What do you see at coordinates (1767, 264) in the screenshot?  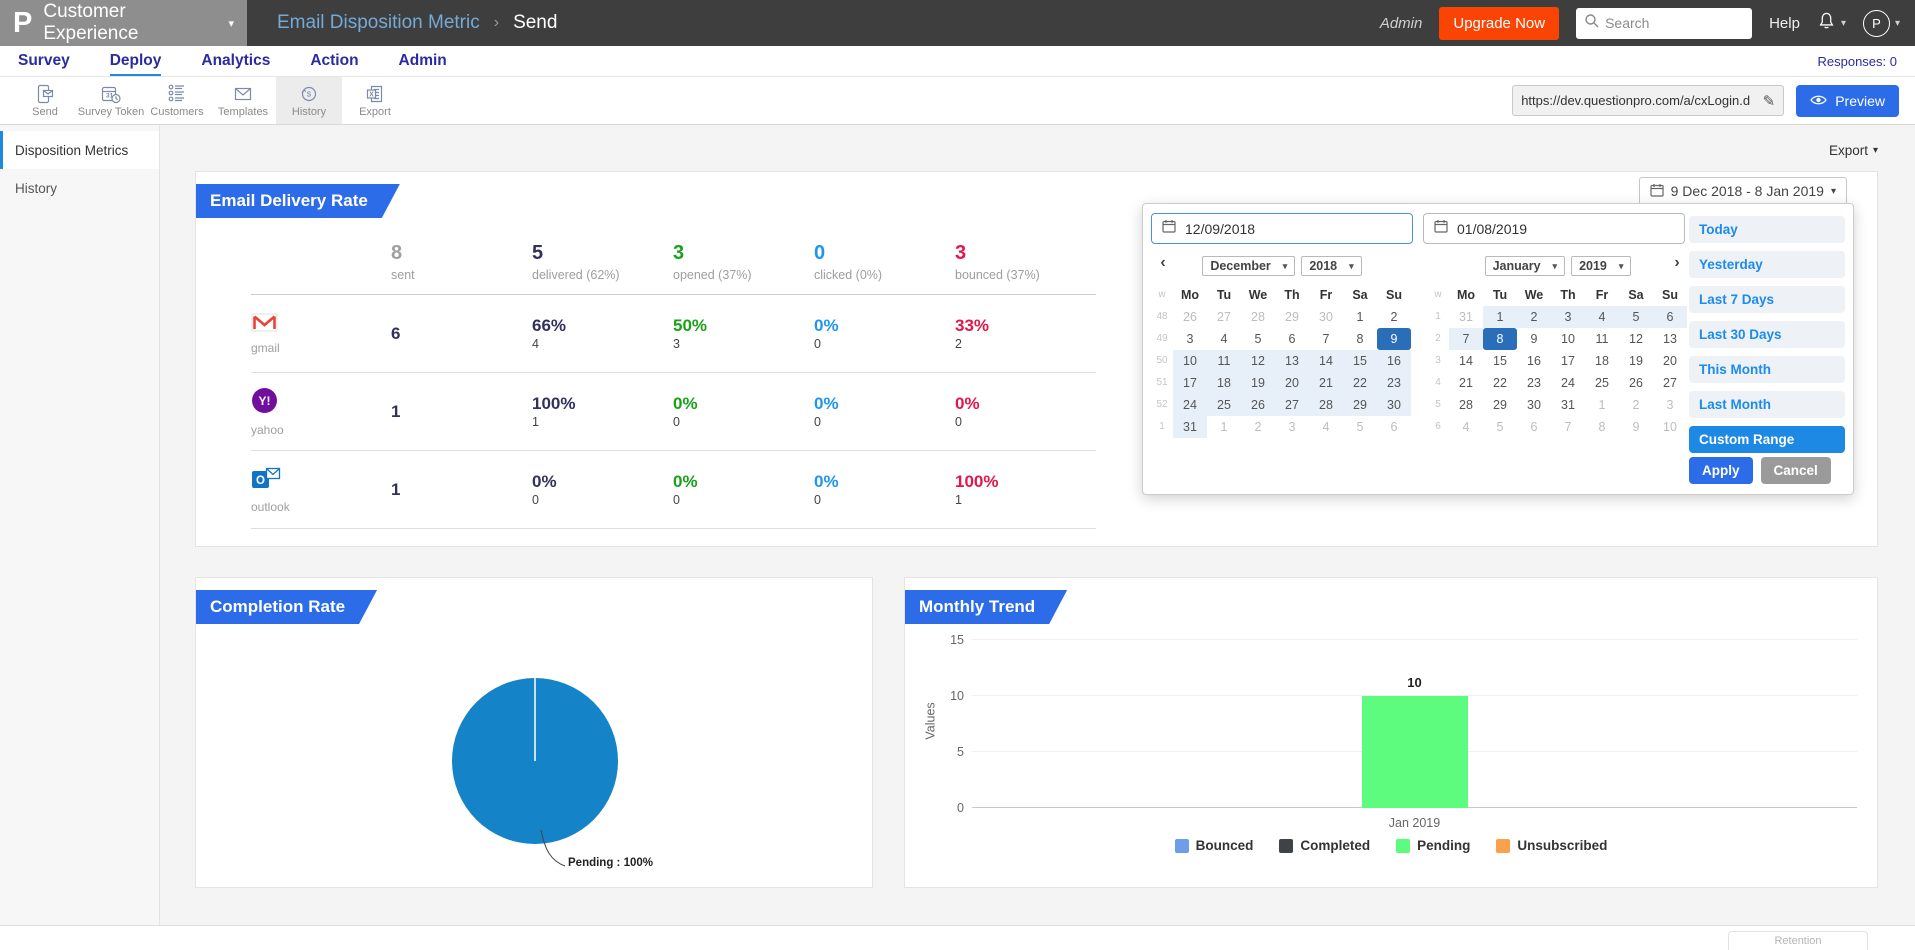 I see `preset-yesterday: Yesterday` at bounding box center [1767, 264].